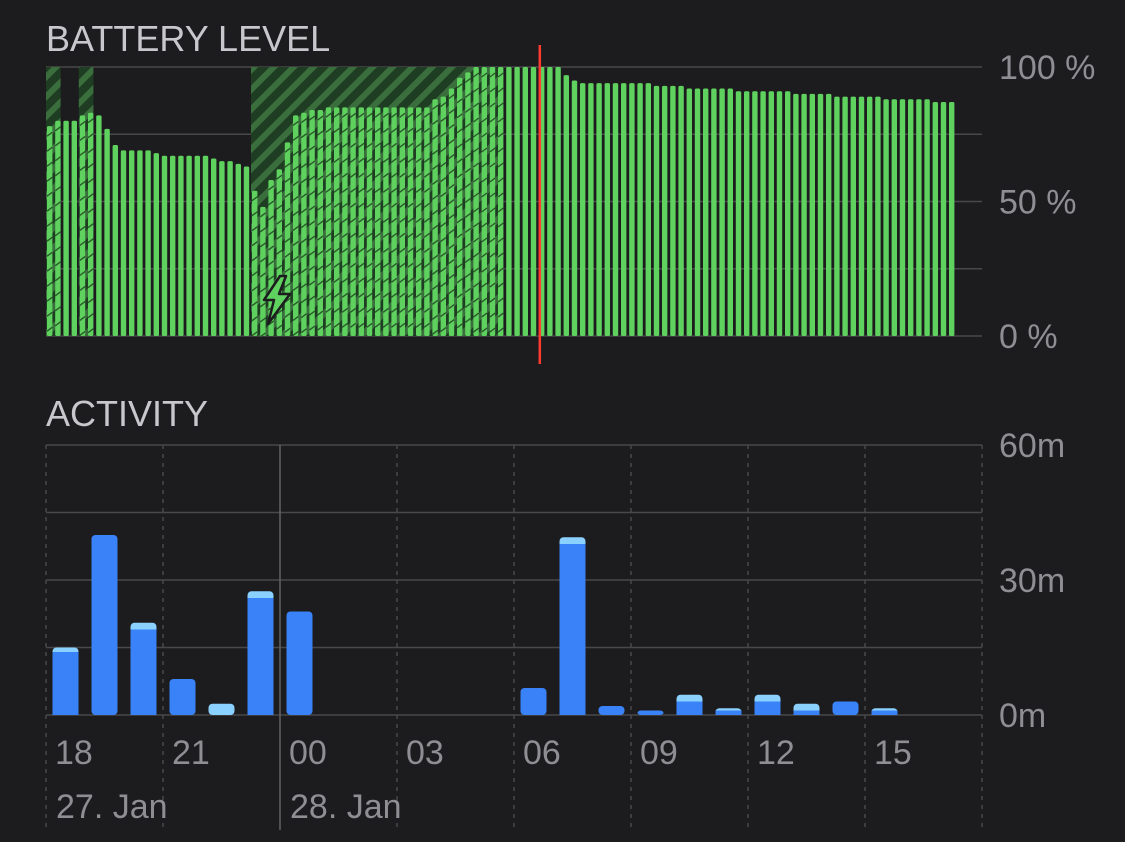  What do you see at coordinates (191, 753) in the screenshot?
I see `activity-x-tick: 21` at bounding box center [191, 753].